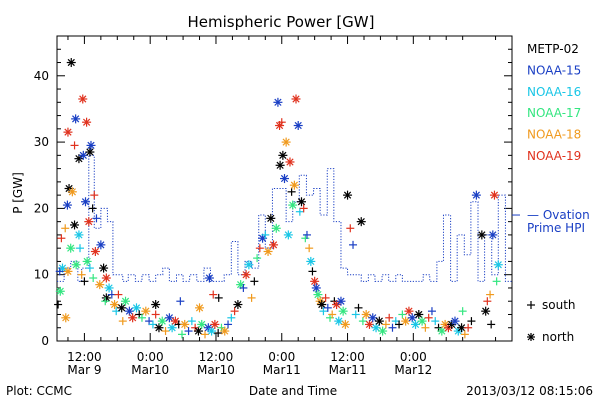  I want to click on x-tick-date-label: Mar 9, so click(84, 370).